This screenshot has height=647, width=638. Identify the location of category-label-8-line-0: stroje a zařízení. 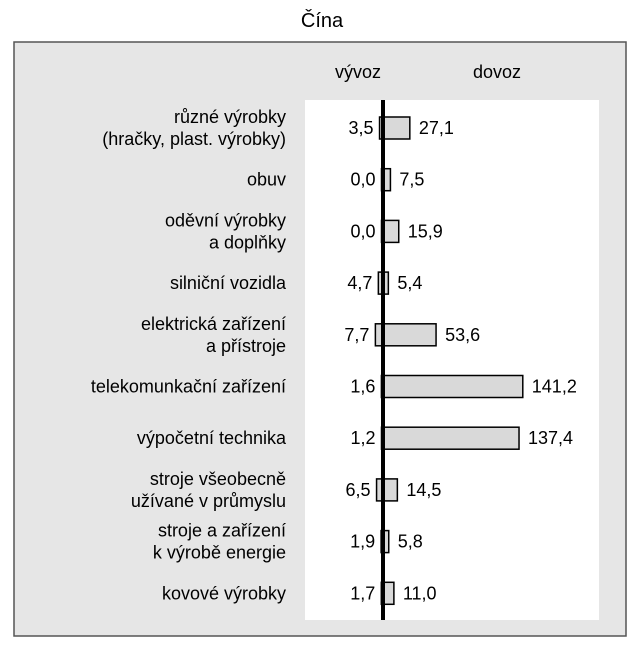
(222, 531).